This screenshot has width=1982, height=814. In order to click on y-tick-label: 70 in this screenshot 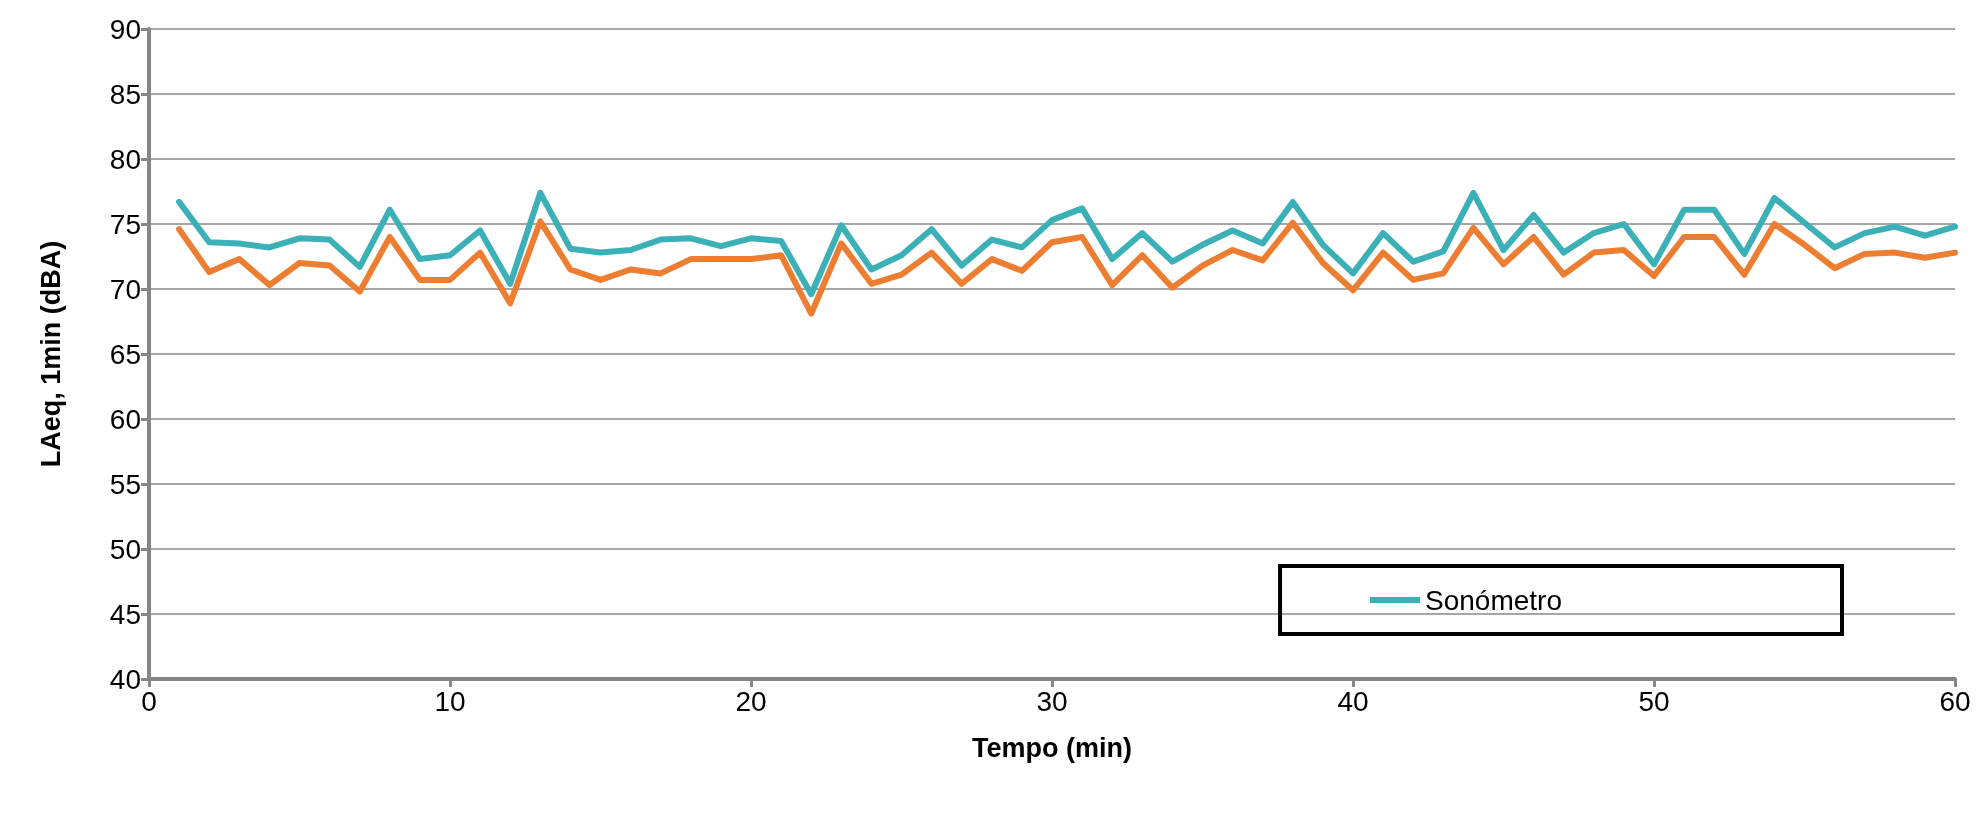, I will do `click(125, 289)`.